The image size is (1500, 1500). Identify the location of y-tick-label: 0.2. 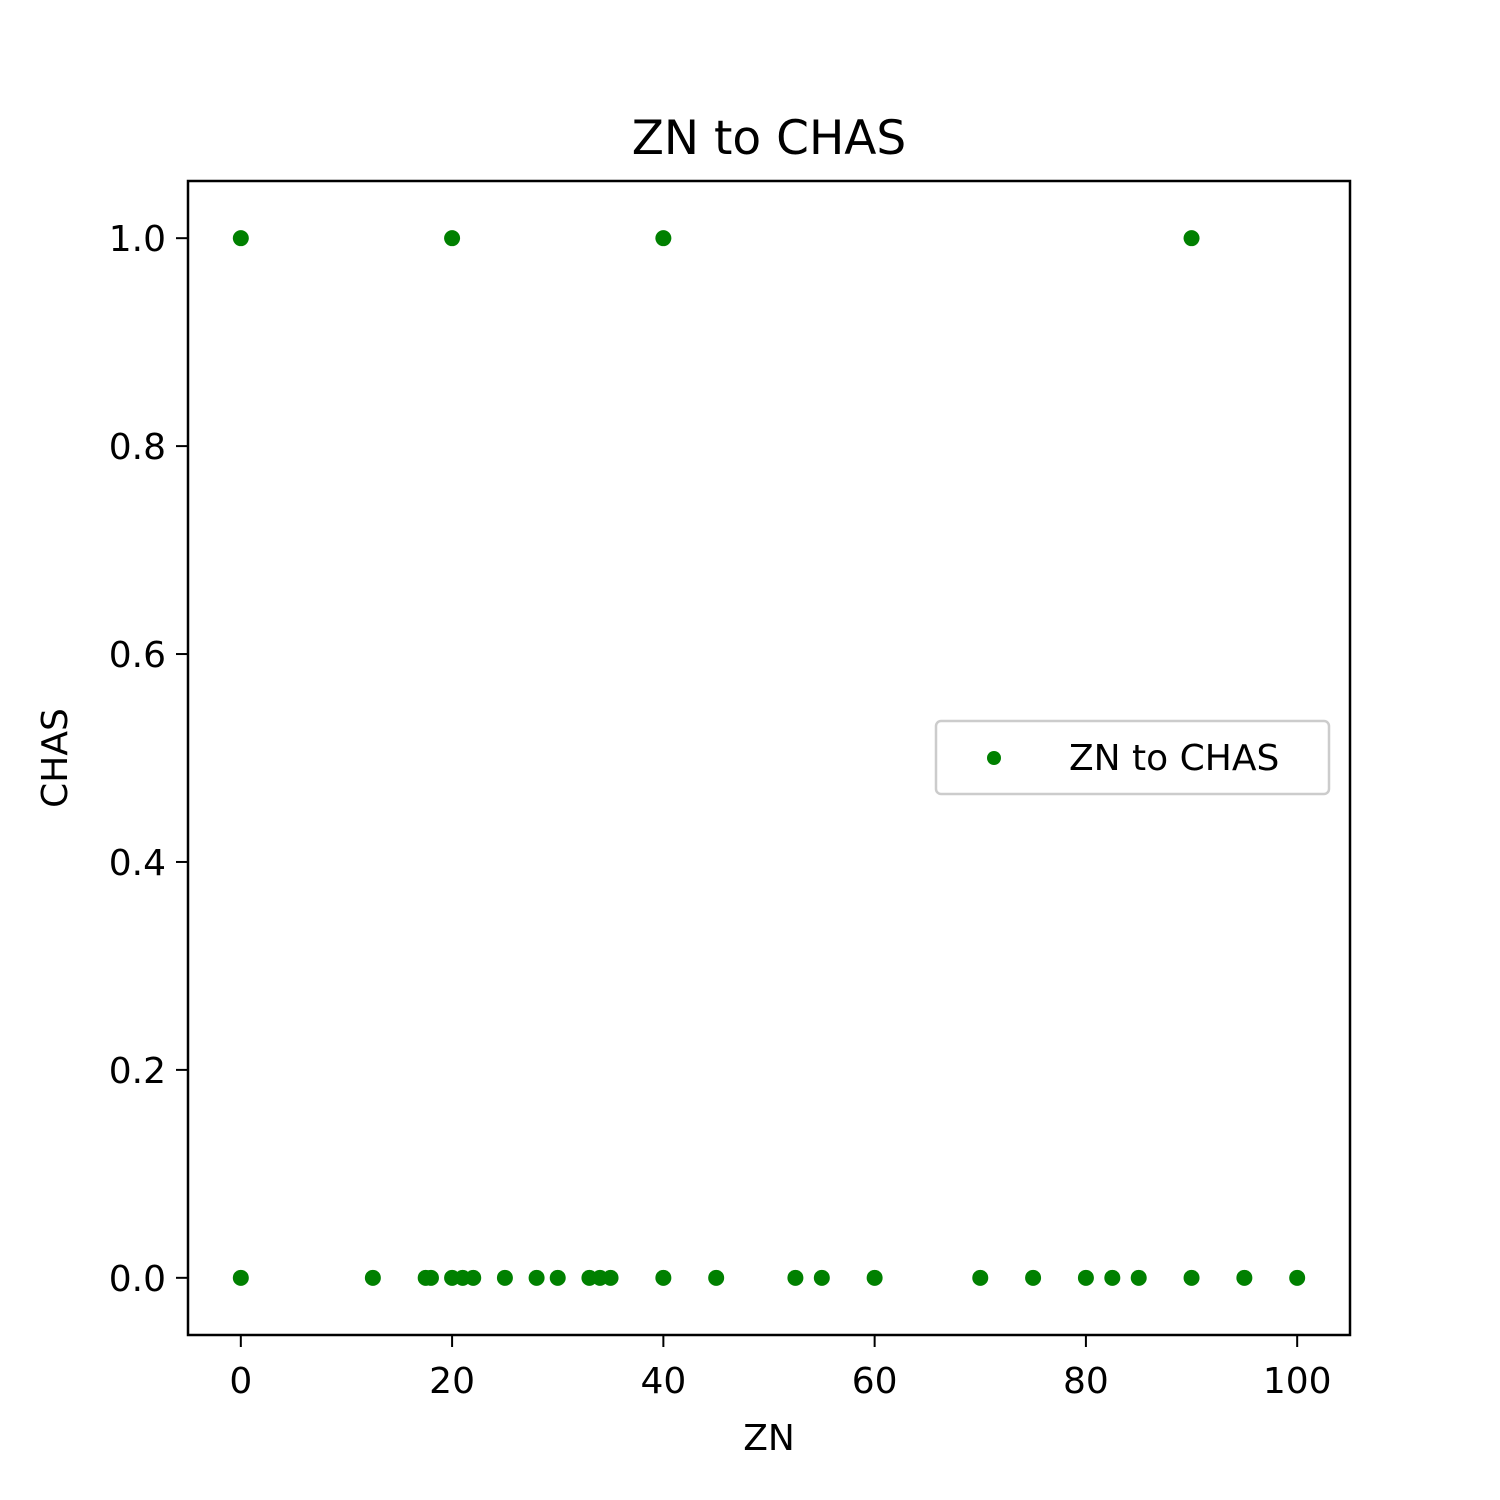
(137, 1071).